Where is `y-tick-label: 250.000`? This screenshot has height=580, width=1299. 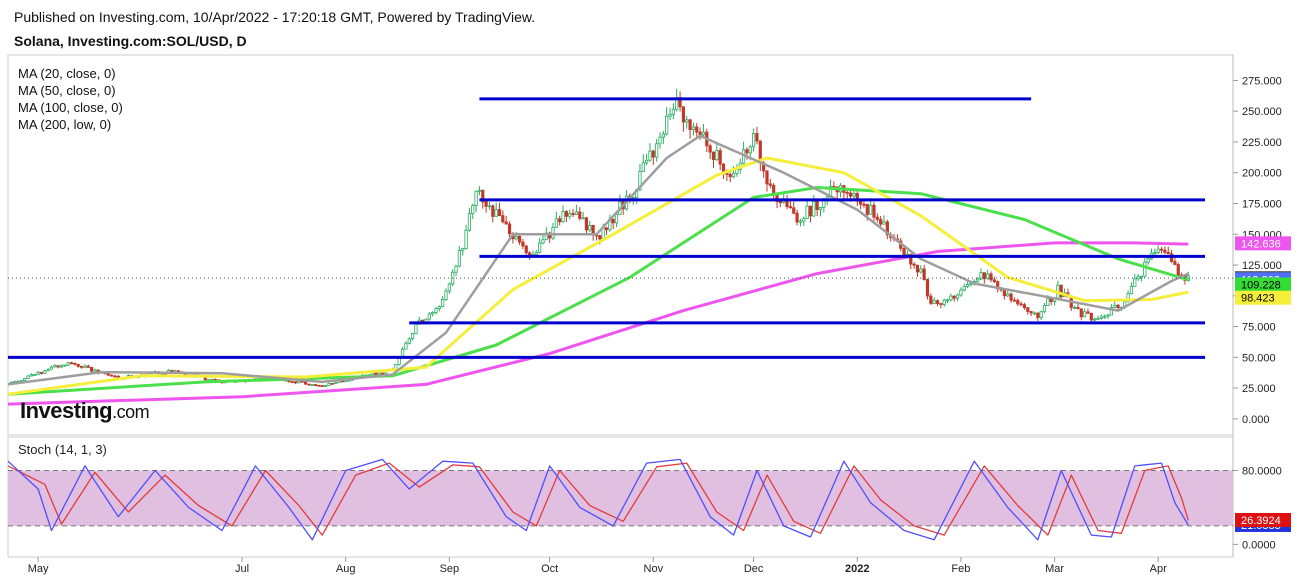 y-tick-label: 250.000 is located at coordinates (1262, 112).